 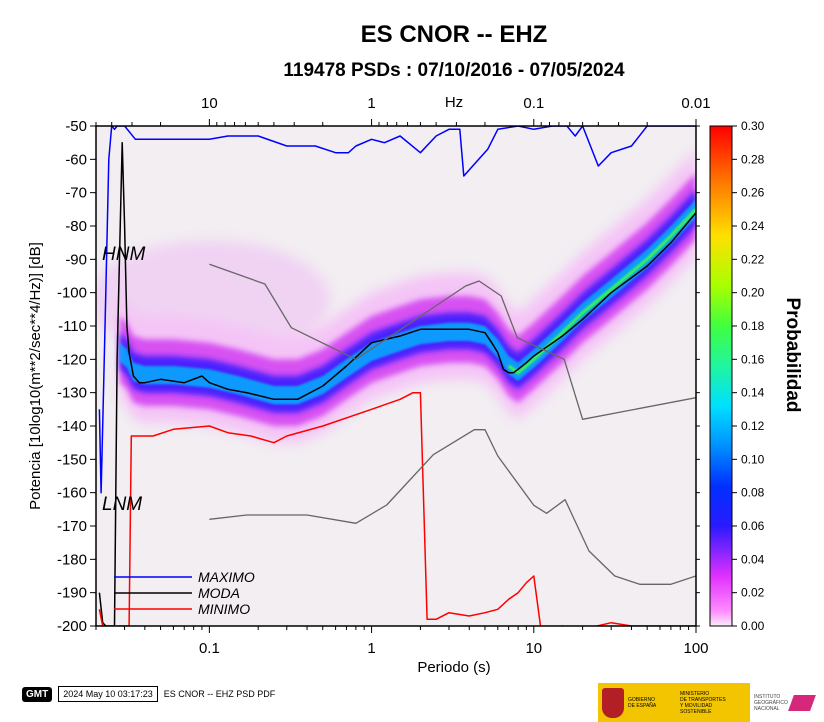 I want to click on x-tick-label: 1, so click(x=371, y=648).